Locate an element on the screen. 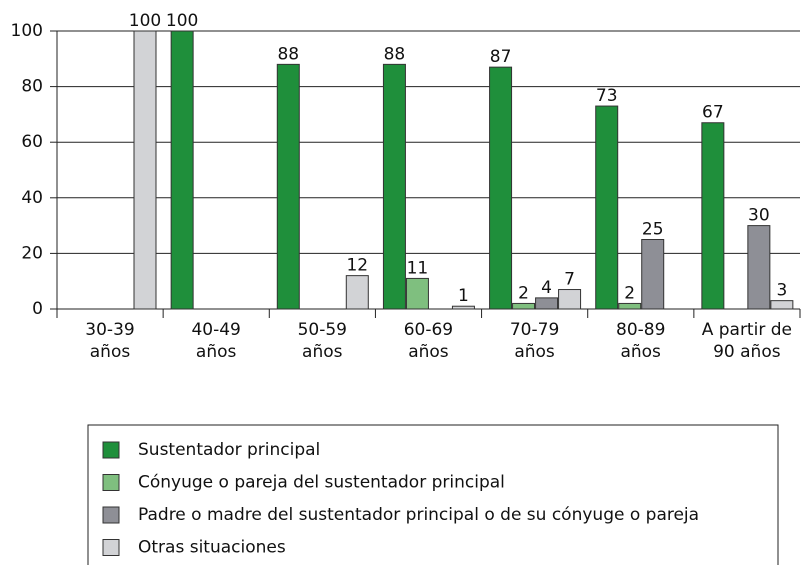 This screenshot has width=807, height=565. data-label: 67 is located at coordinates (713, 113).